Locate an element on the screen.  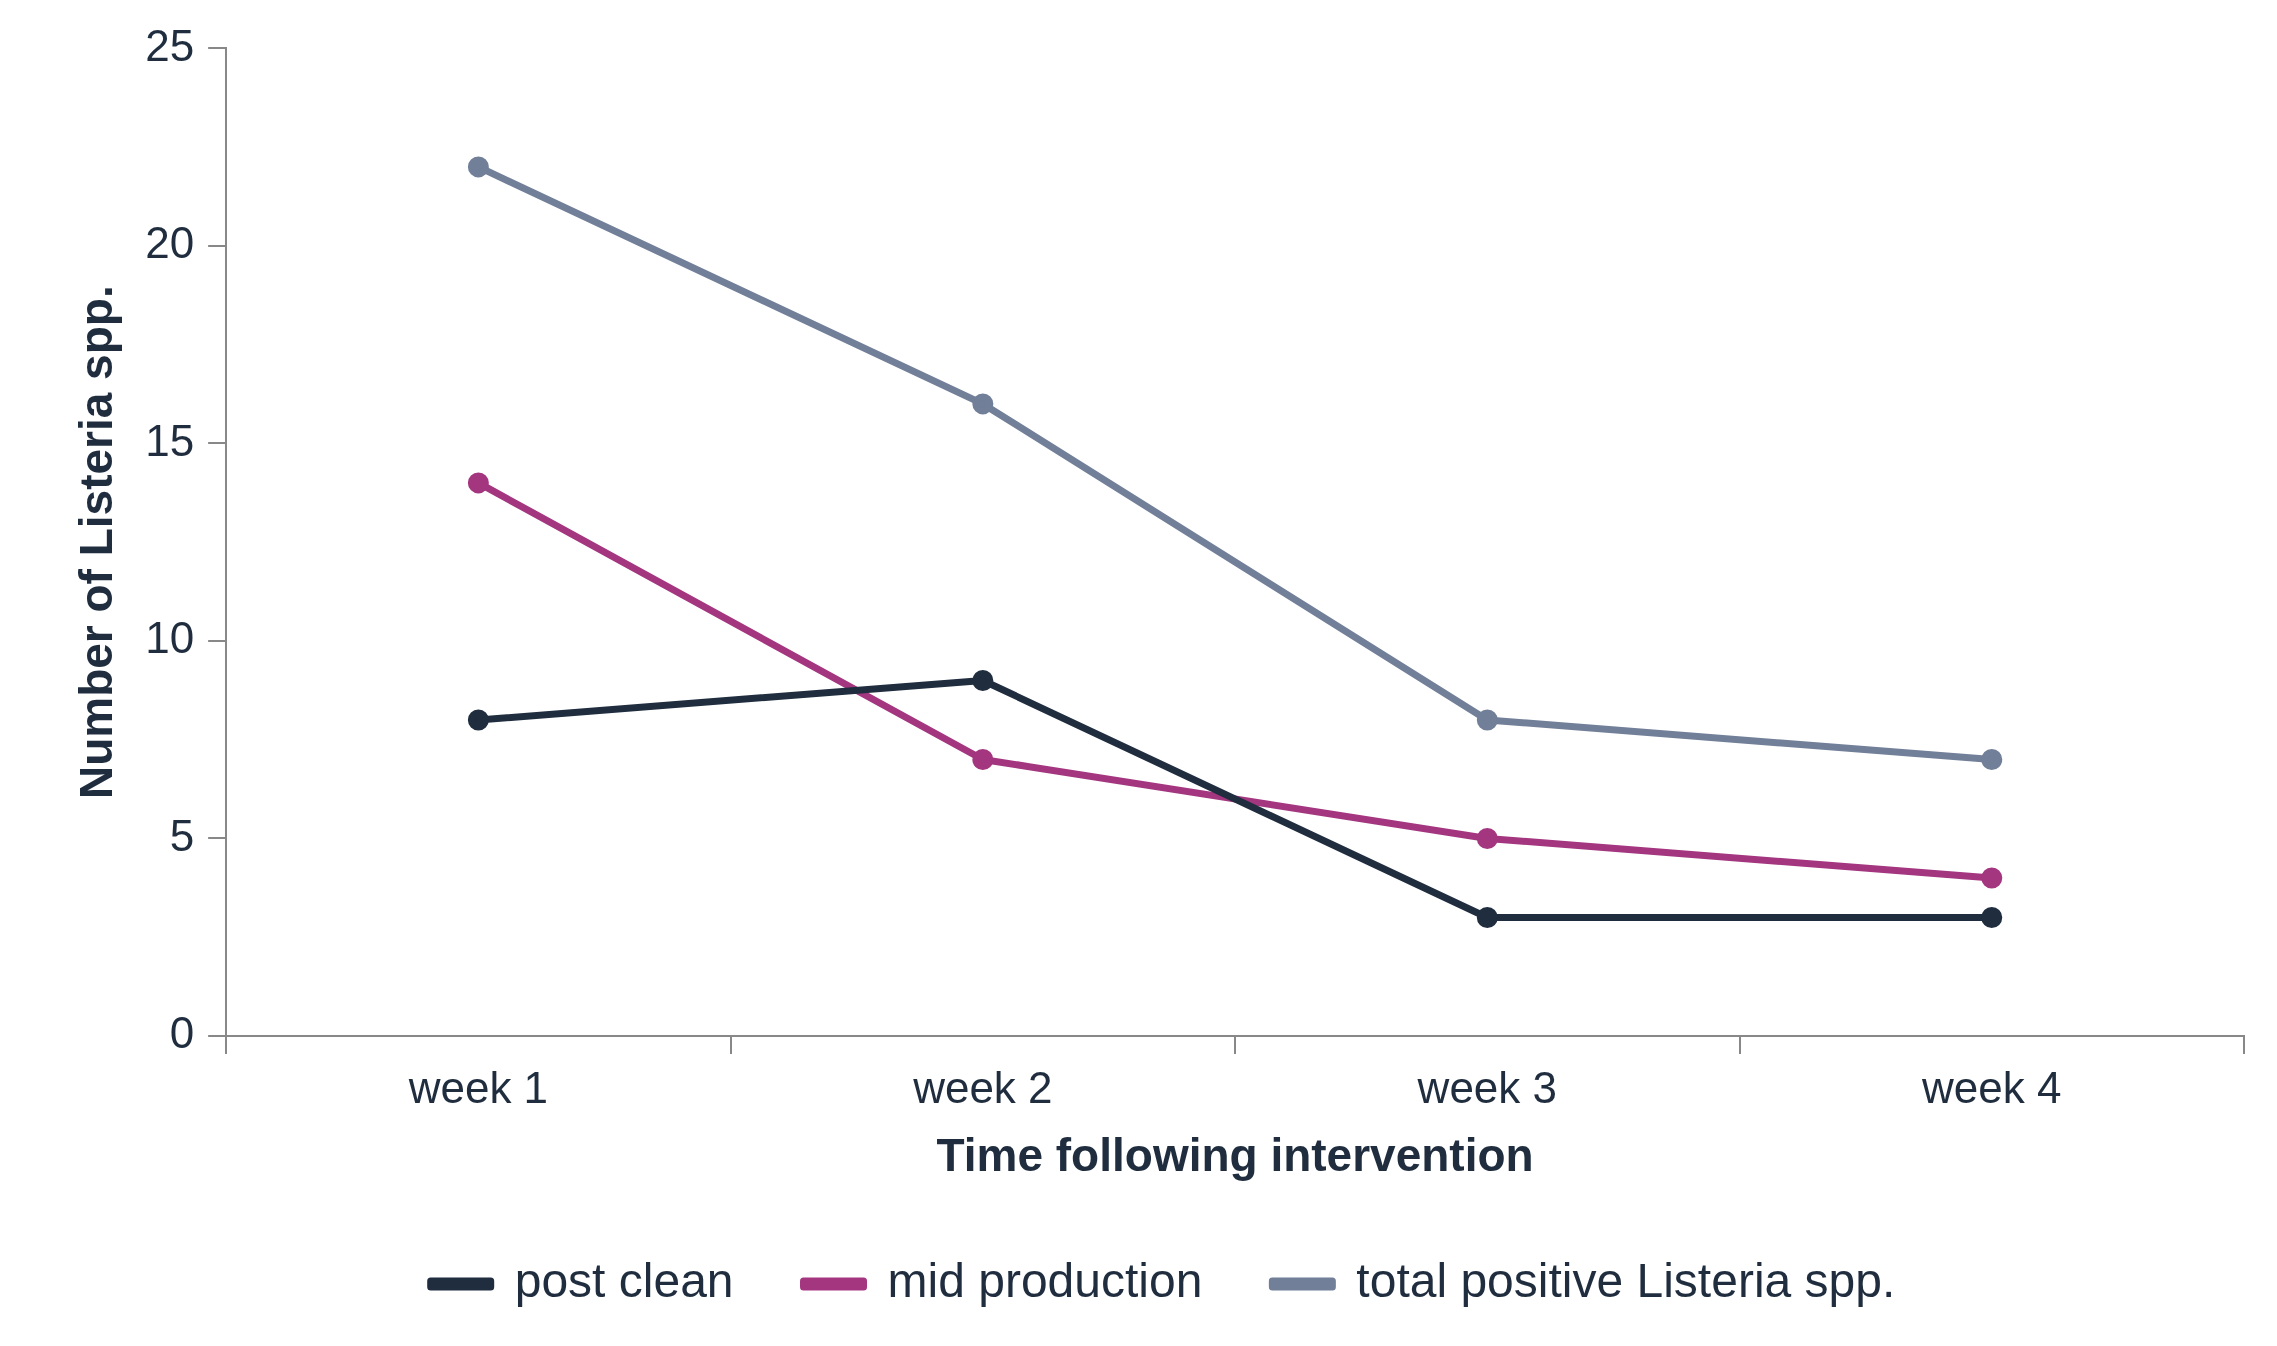
y-axis-title: Number of Listeria spp. is located at coordinates (96, 542).